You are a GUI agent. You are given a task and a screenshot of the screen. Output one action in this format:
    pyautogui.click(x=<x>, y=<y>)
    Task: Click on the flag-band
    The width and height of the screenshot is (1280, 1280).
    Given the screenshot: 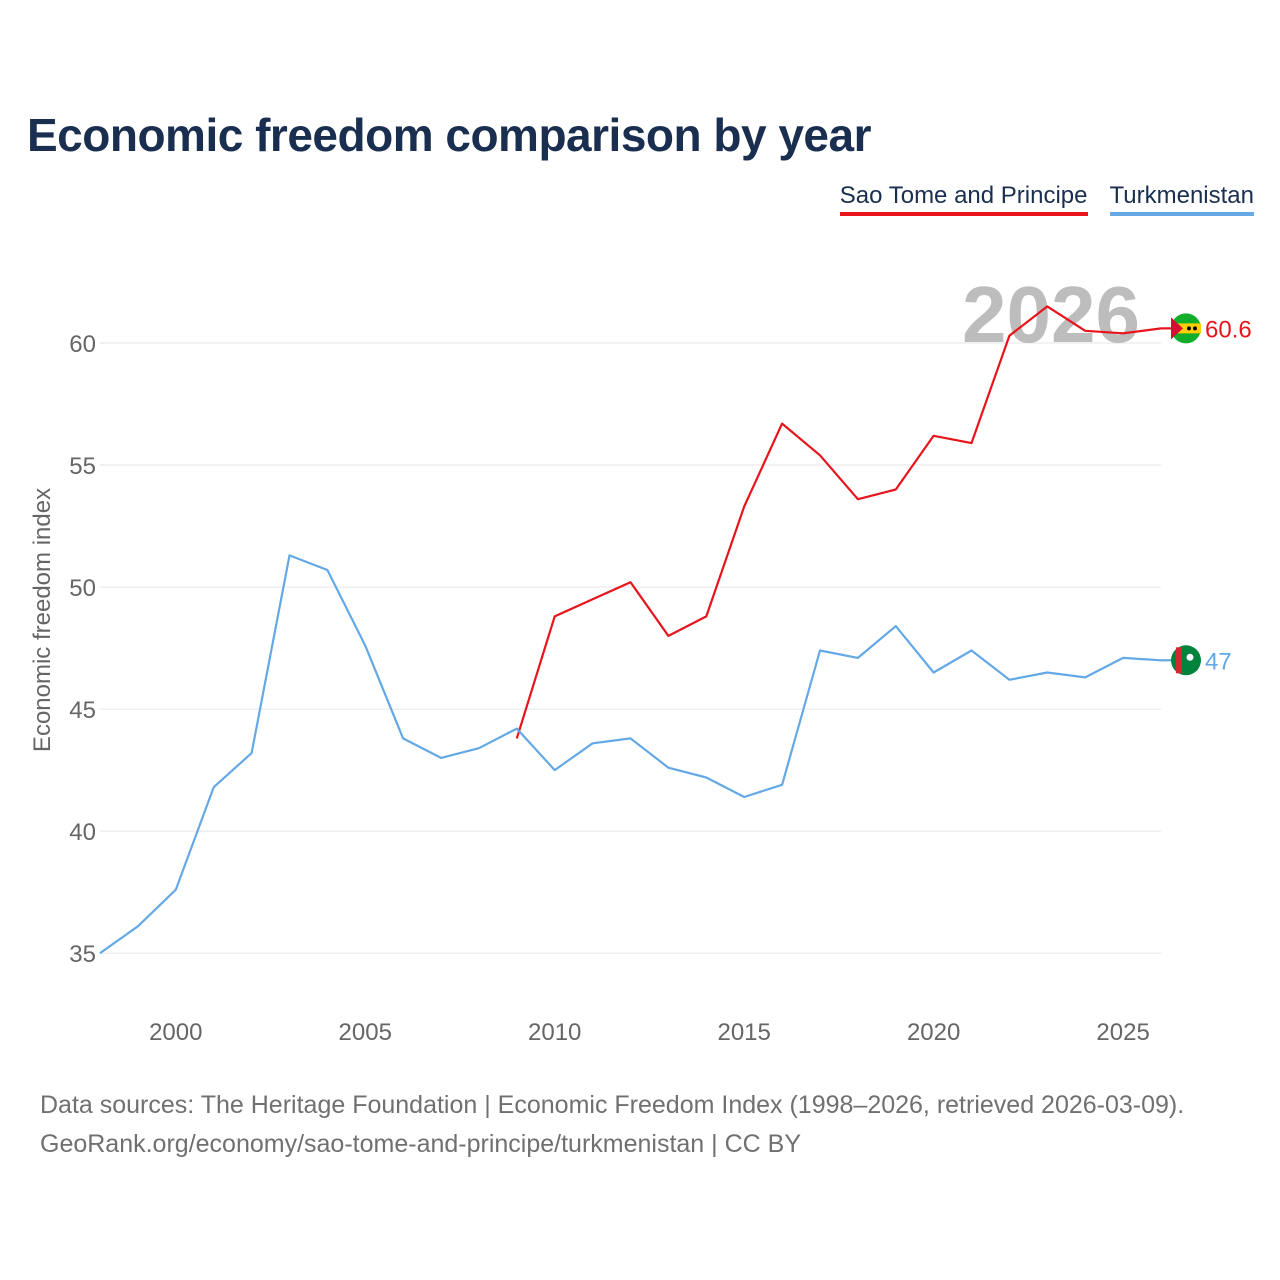 What is the action you would take?
    pyautogui.click(x=1186, y=328)
    